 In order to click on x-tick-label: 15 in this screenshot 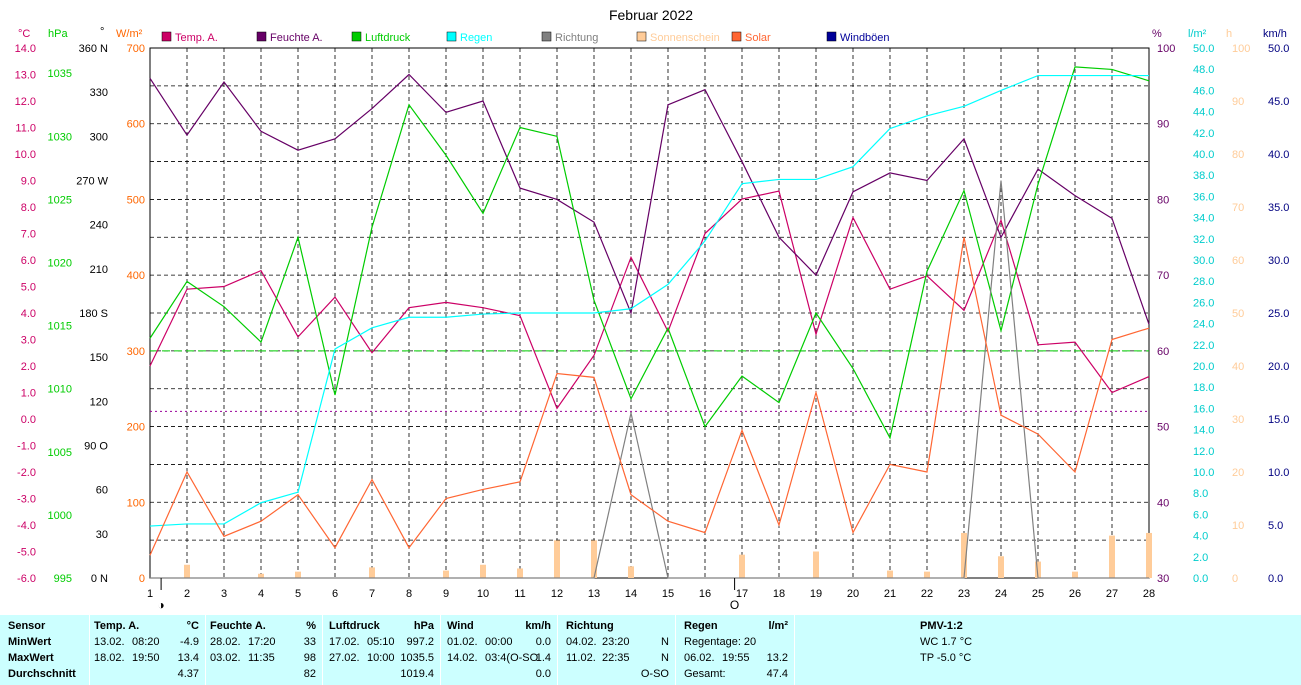, I will do `click(668, 594)`.